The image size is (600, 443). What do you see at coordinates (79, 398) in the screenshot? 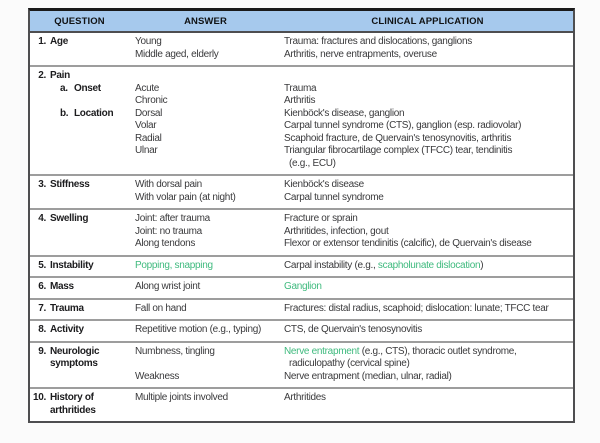
I see `question-line: 10. History of` at bounding box center [79, 398].